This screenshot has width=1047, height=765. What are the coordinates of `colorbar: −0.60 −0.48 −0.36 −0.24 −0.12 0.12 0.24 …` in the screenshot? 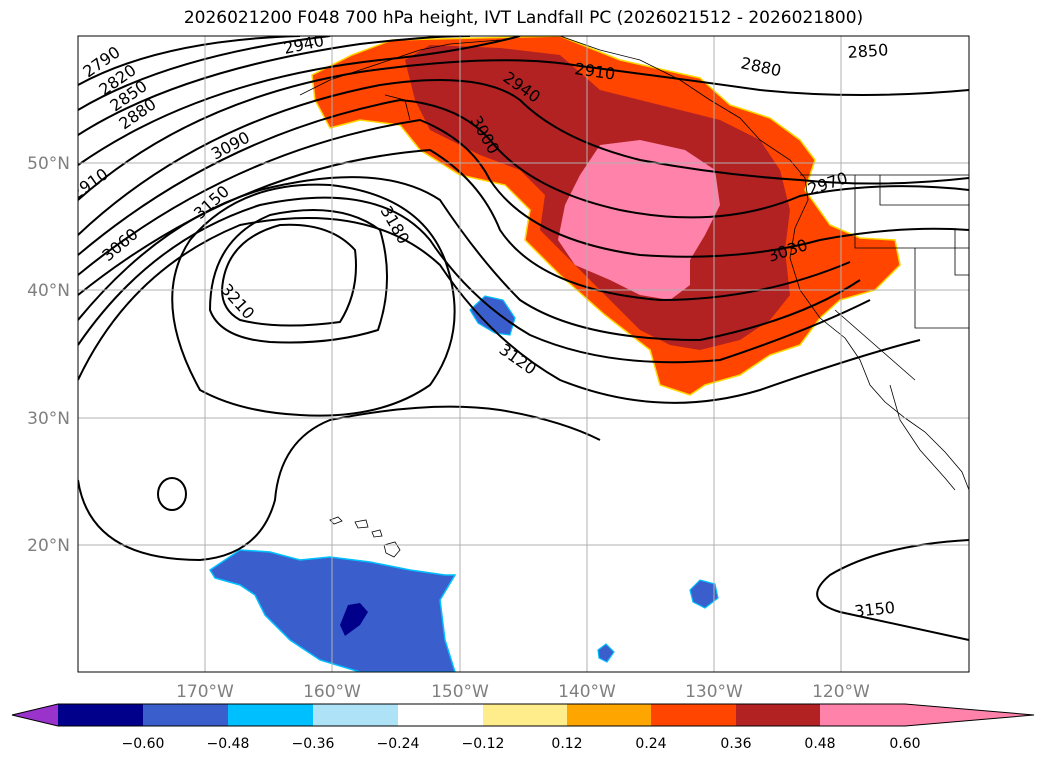 It's located at (523, 727).